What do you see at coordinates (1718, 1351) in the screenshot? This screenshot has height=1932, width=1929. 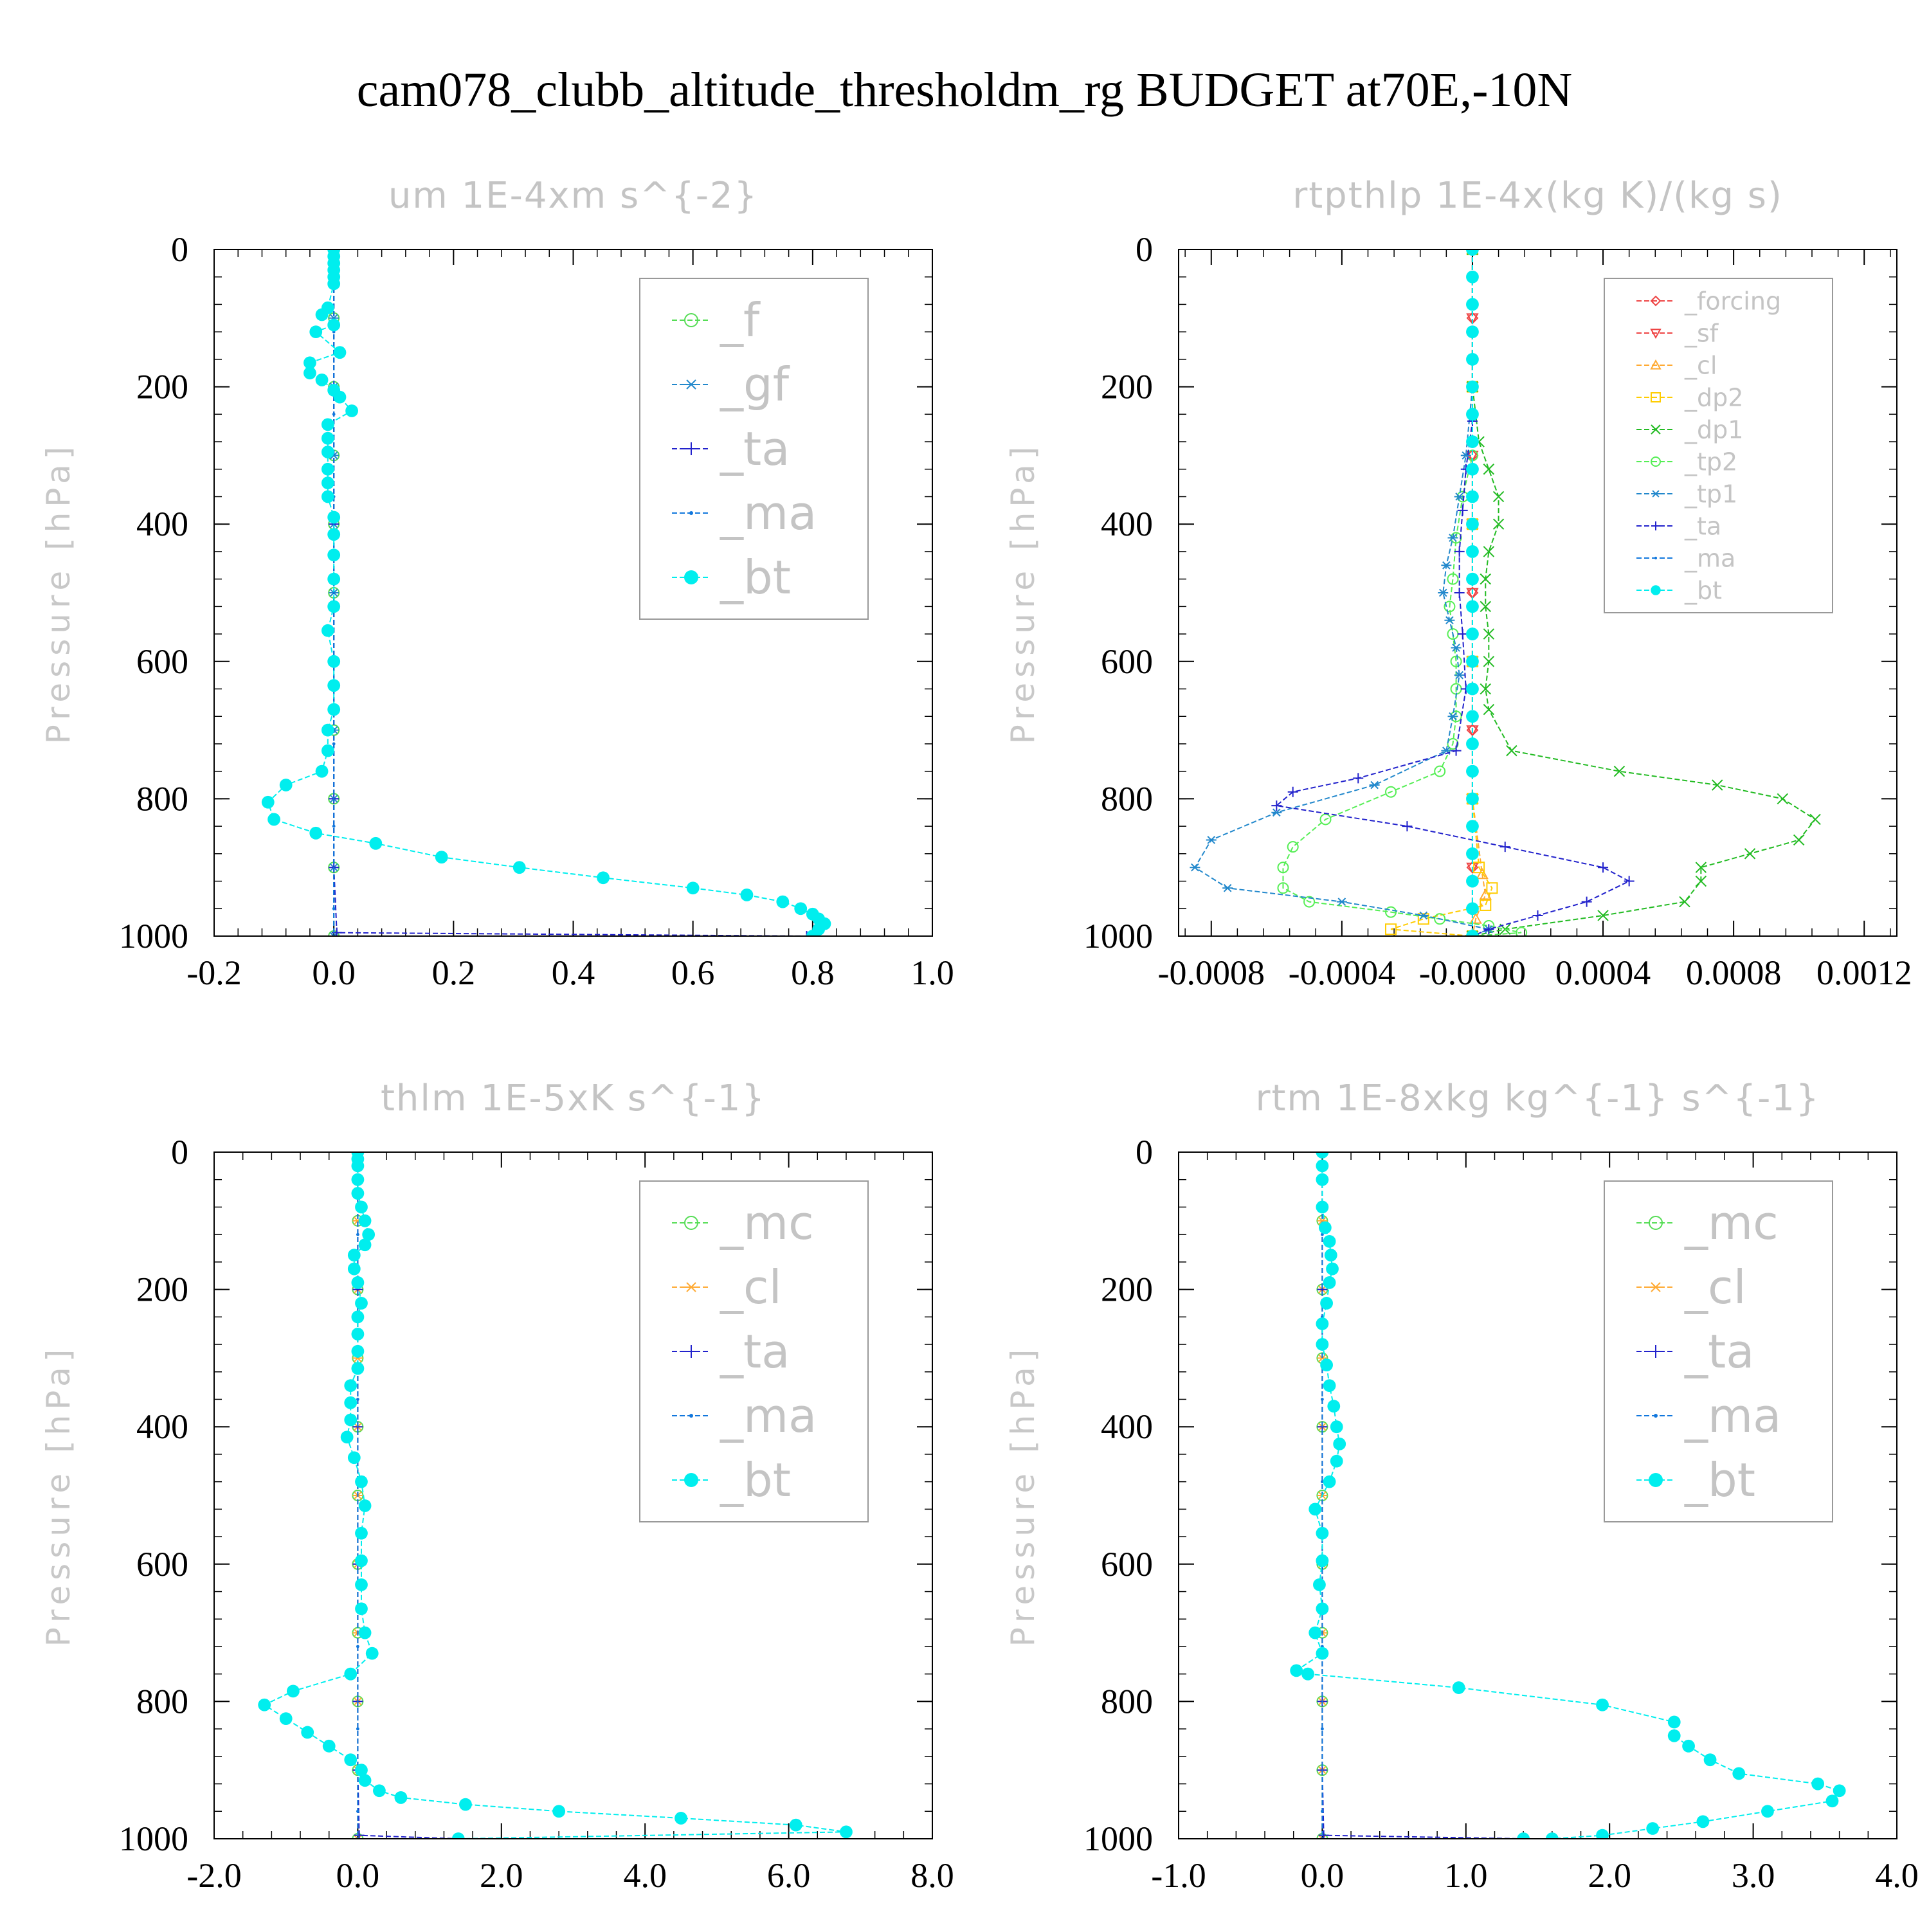 I see `legend: _mc _cl _ta _ma _bt` at bounding box center [1718, 1351].